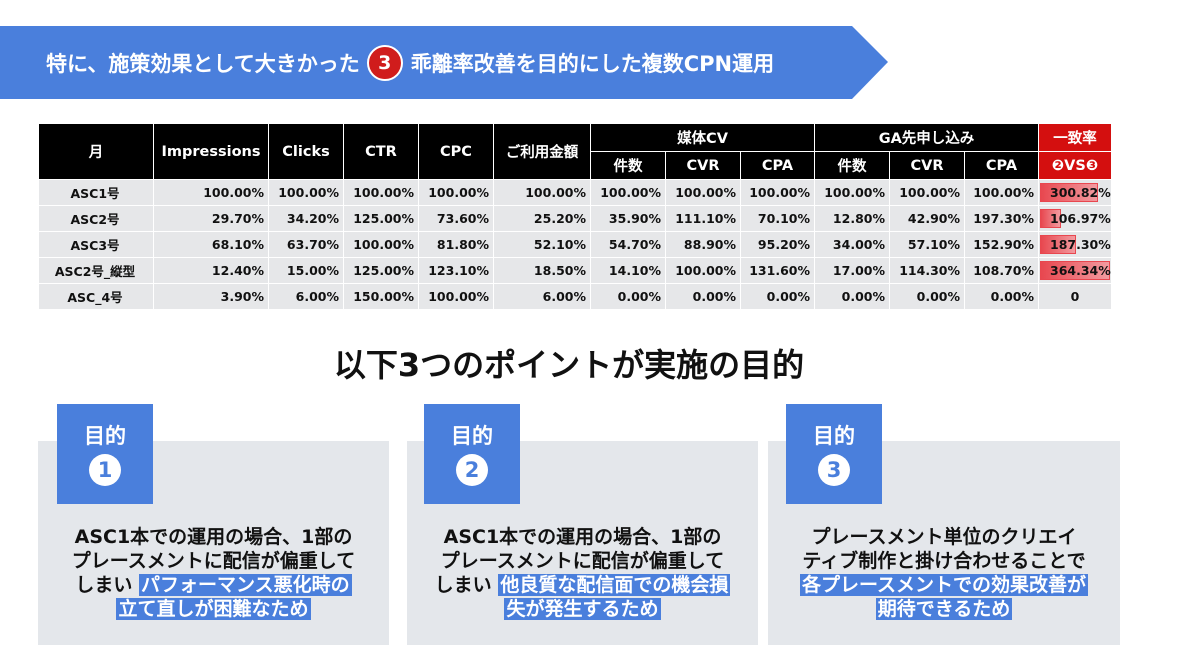 The image size is (1191, 667). What do you see at coordinates (211, 270) in the screenshot?
I see `cell-impressions: 12.40%` at bounding box center [211, 270].